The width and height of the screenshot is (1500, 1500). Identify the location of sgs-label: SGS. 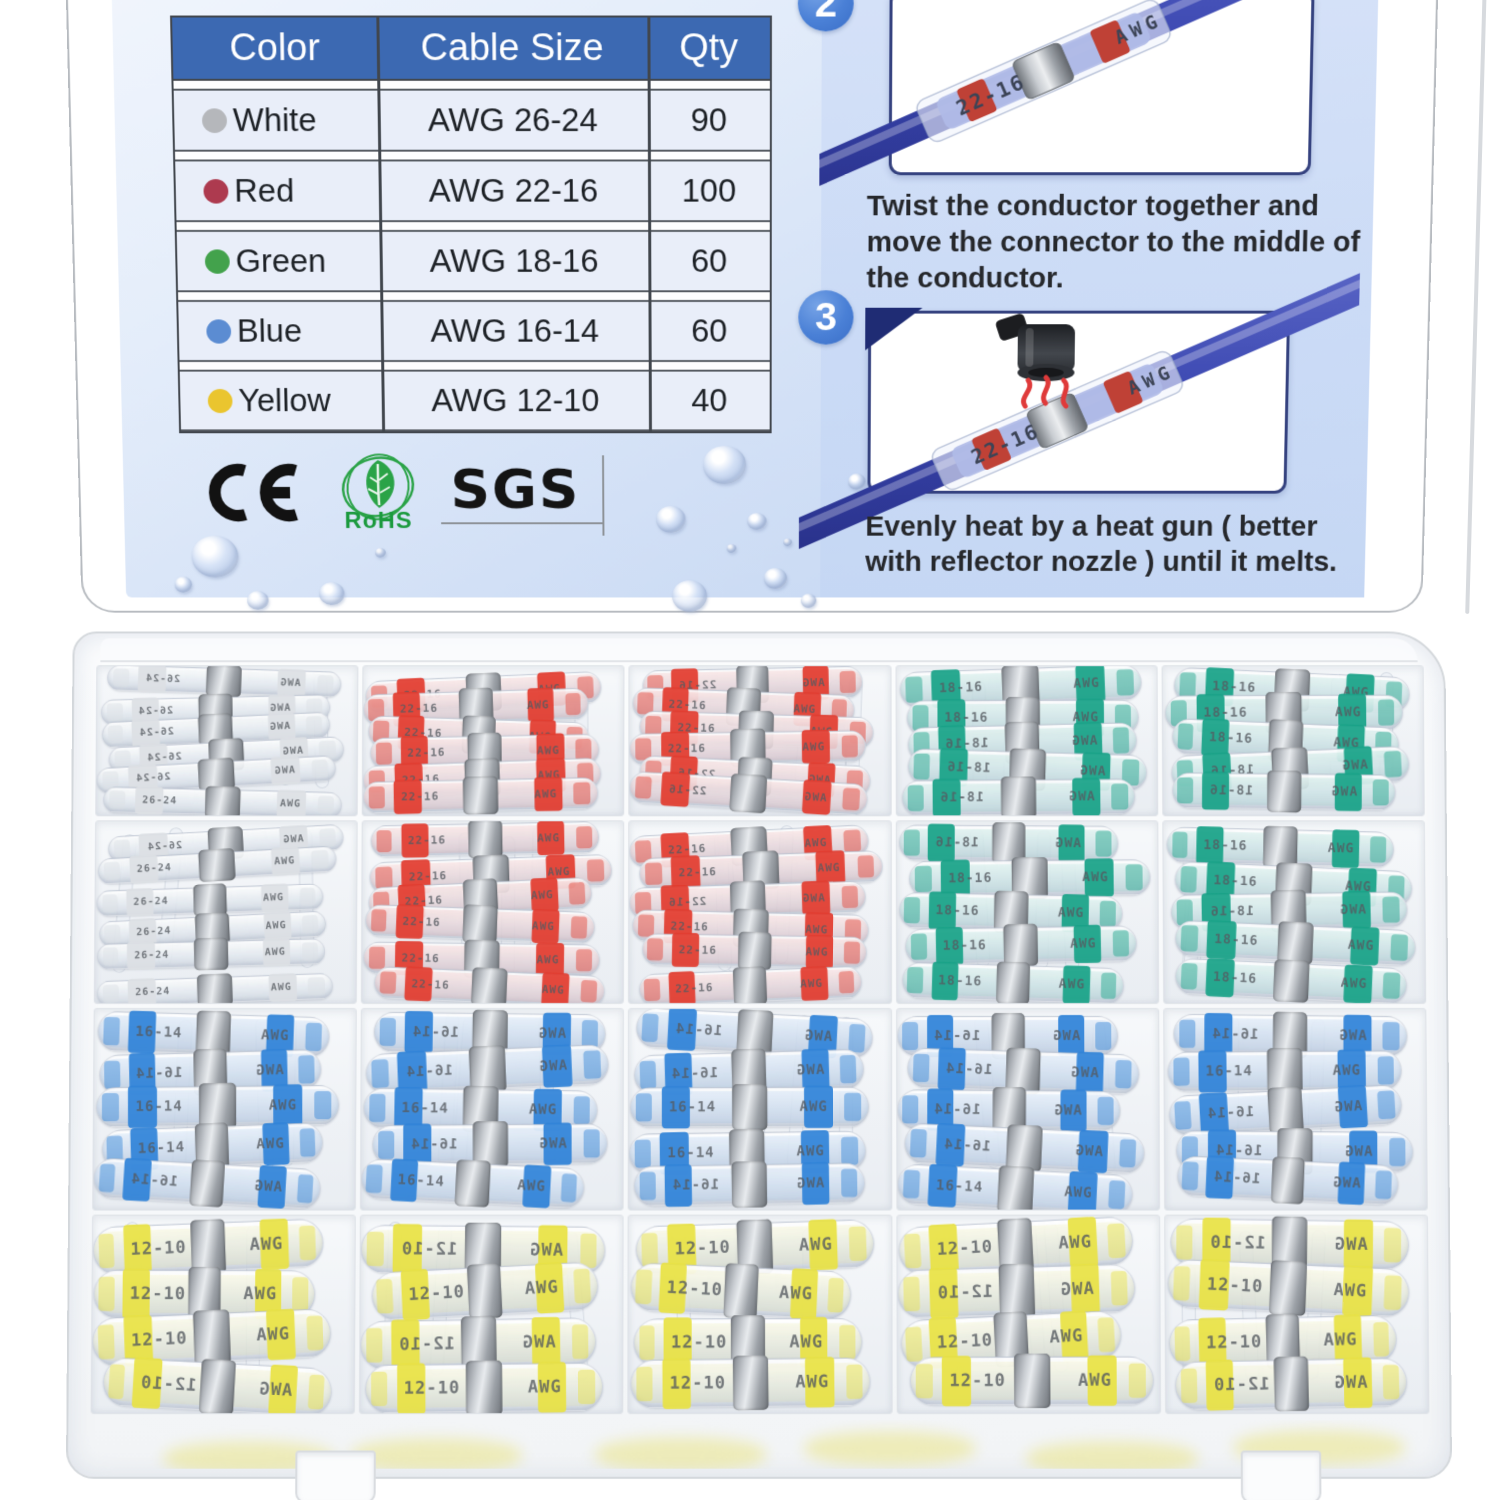
(515, 489).